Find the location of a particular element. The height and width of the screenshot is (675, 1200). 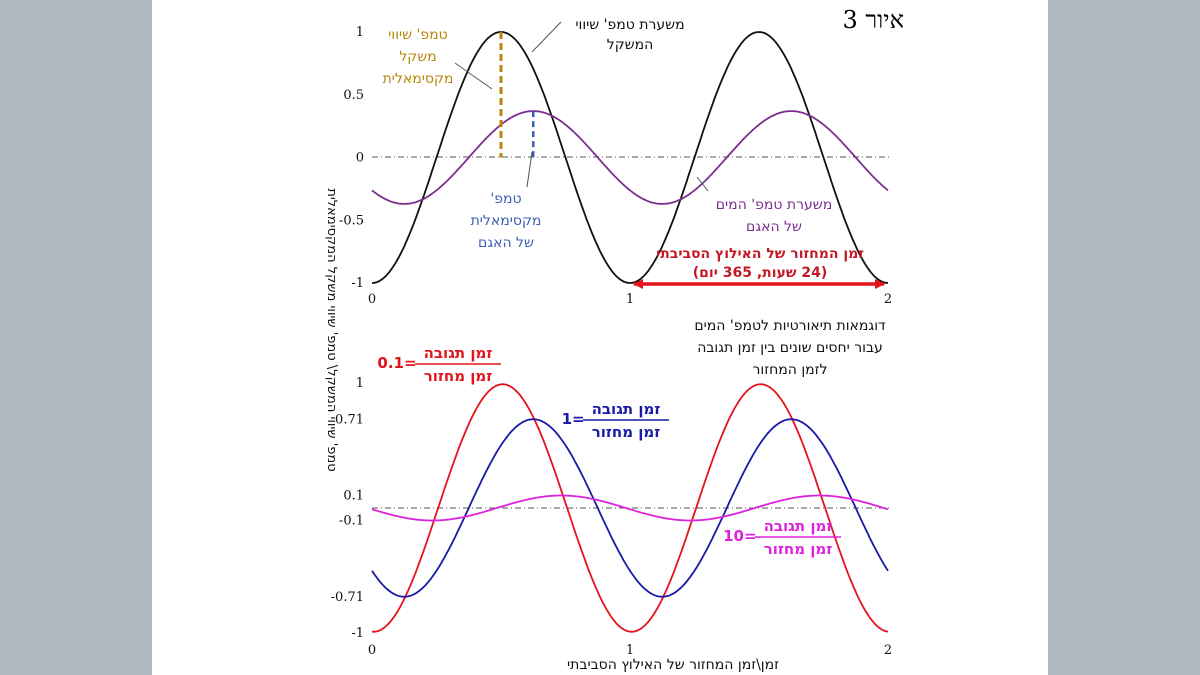

bottom-xtick-label: 1 is located at coordinates (630, 650).